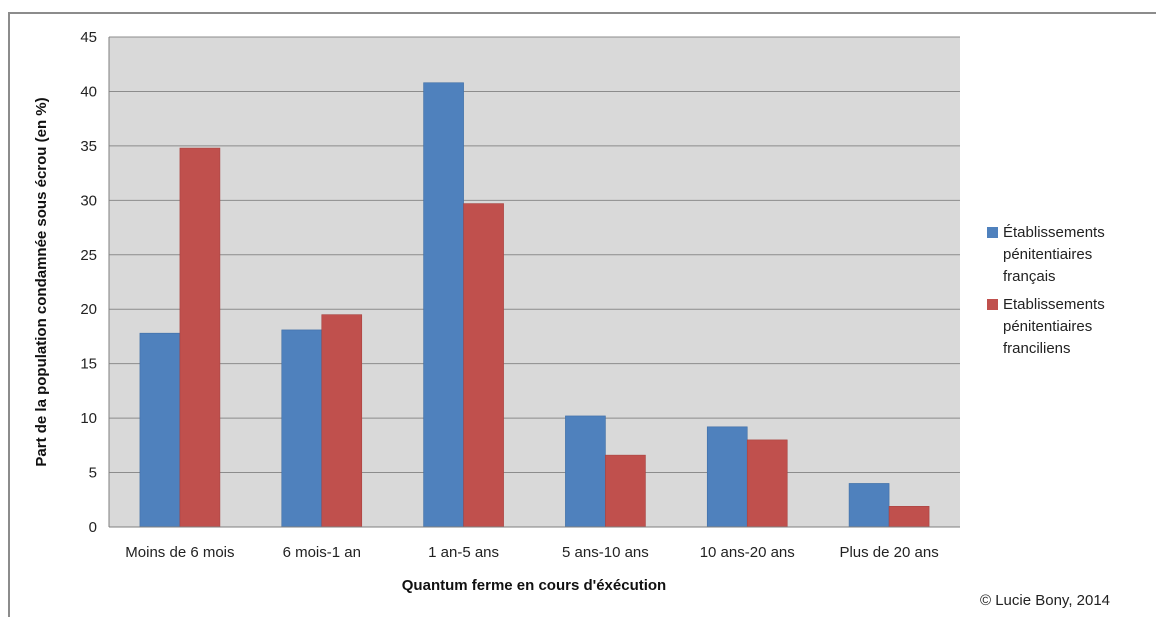  I want to click on legend-label-line: français, so click(1029, 276).